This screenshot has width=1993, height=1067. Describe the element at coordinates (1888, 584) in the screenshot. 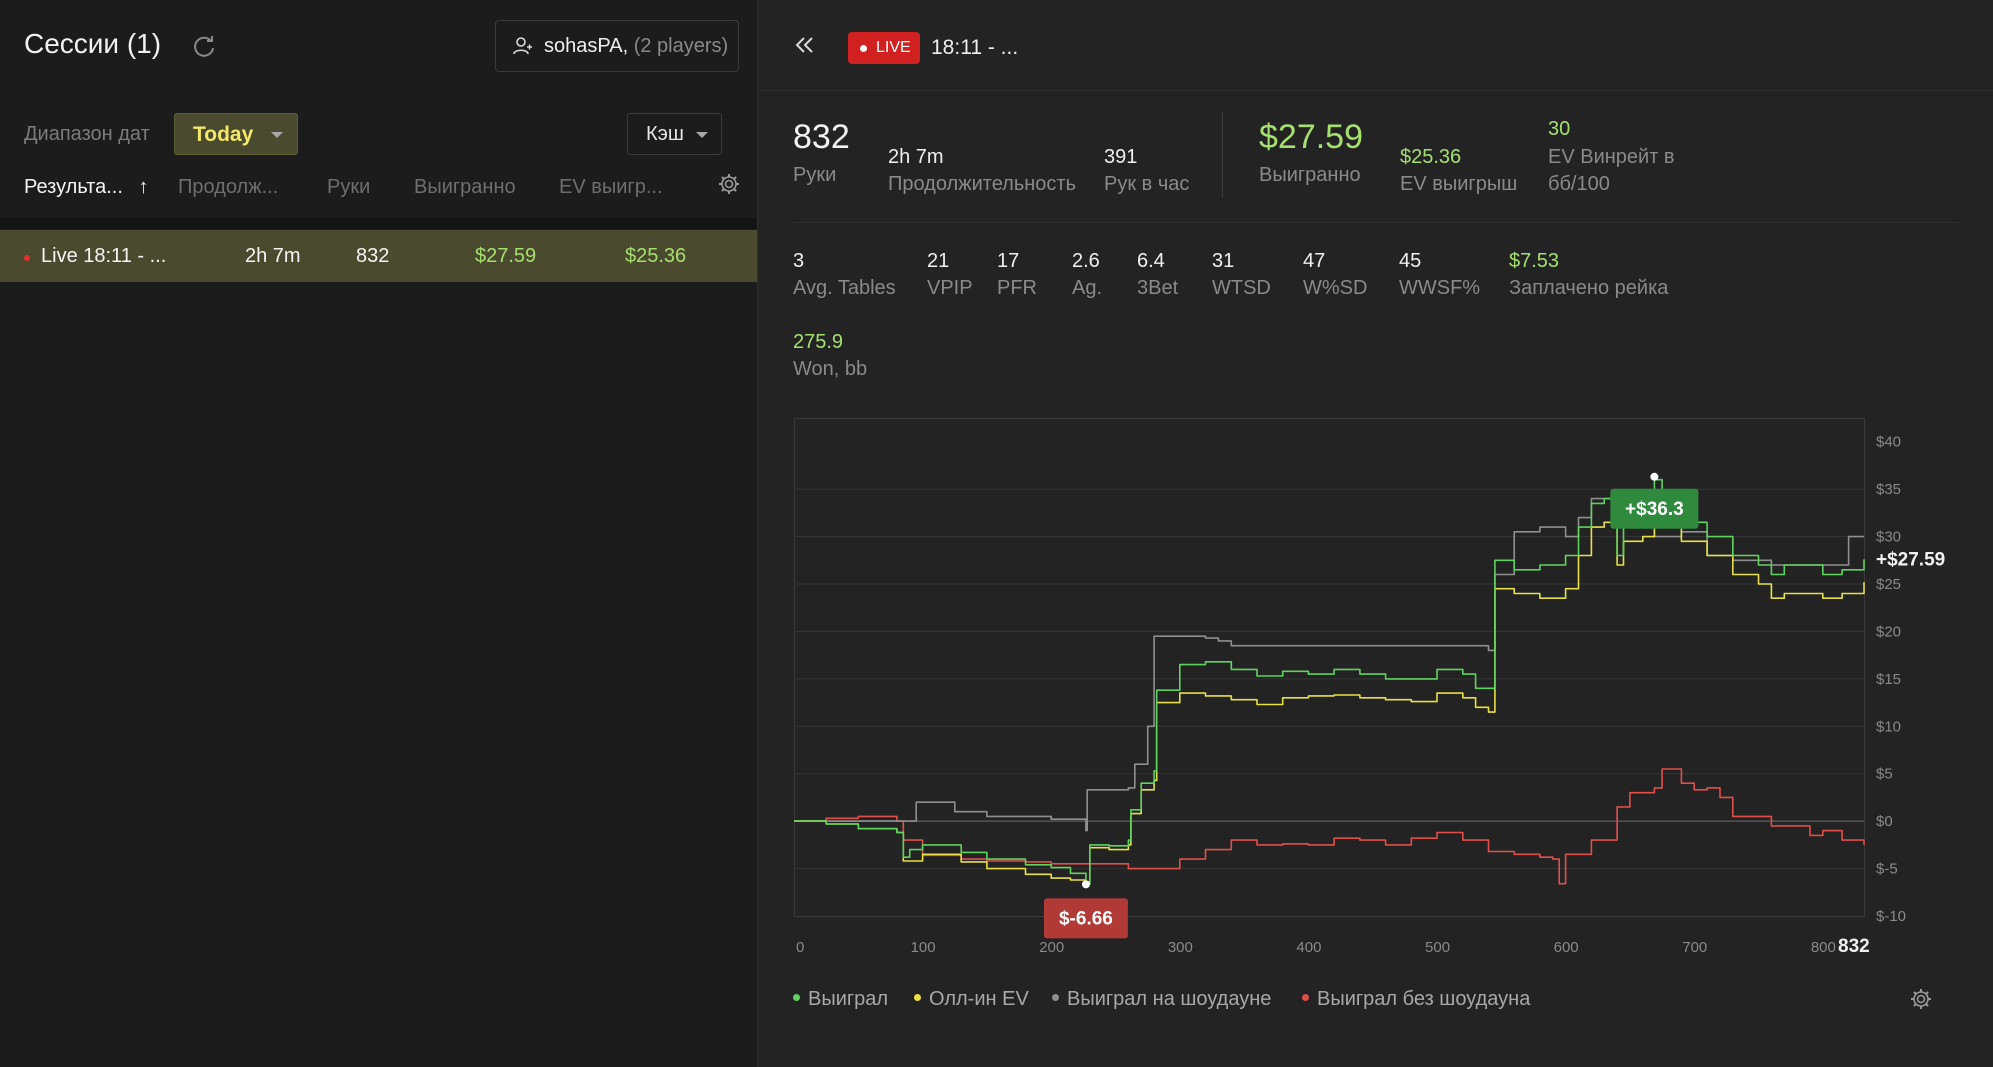

I see `y-tick-label: $25` at that location.